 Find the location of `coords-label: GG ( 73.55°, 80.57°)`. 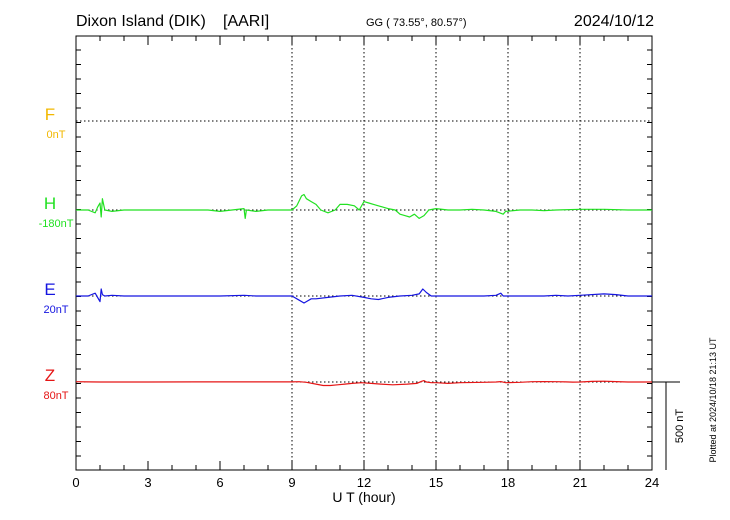

coords-label: GG ( 73.55°, 80.57°) is located at coordinates (416, 23).